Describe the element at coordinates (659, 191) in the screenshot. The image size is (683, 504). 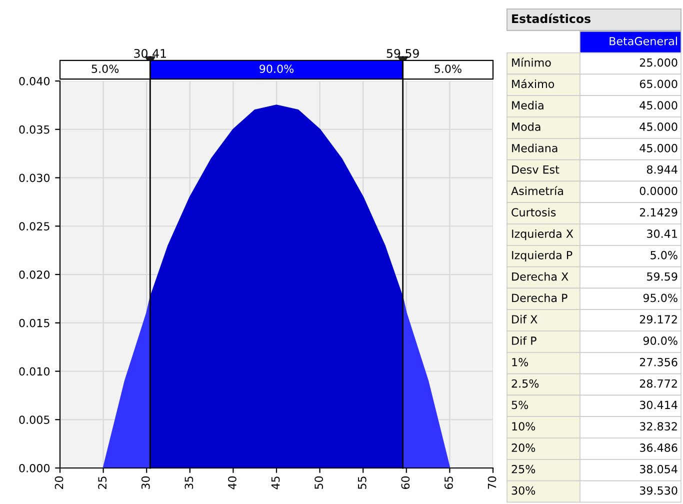
I see `text: 0.0000` at that location.